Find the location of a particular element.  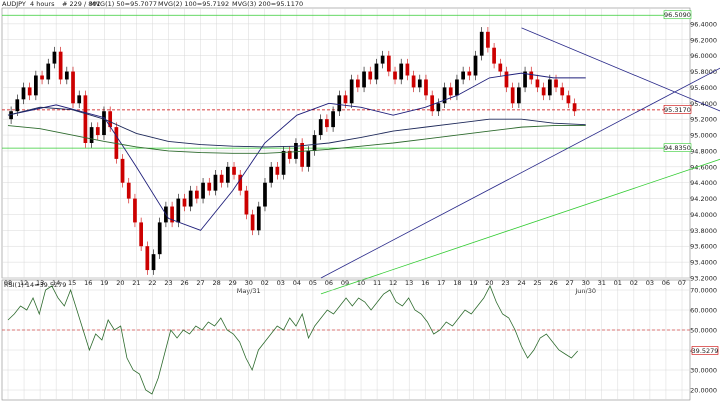

y-tick-label: 95.8000 is located at coordinates (703, 72).